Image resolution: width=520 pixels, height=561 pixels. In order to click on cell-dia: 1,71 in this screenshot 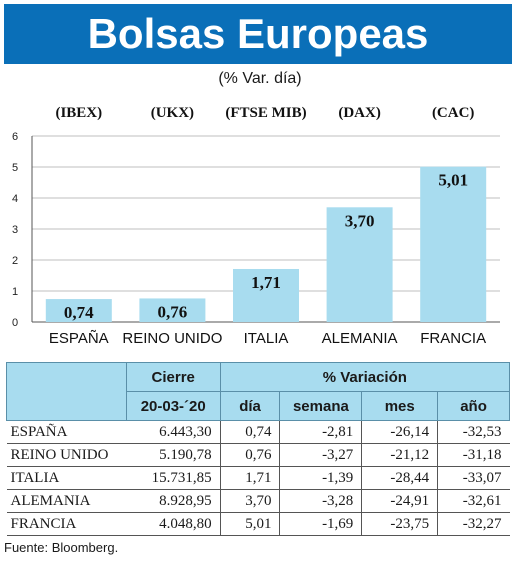, I will do `click(249, 478)`.